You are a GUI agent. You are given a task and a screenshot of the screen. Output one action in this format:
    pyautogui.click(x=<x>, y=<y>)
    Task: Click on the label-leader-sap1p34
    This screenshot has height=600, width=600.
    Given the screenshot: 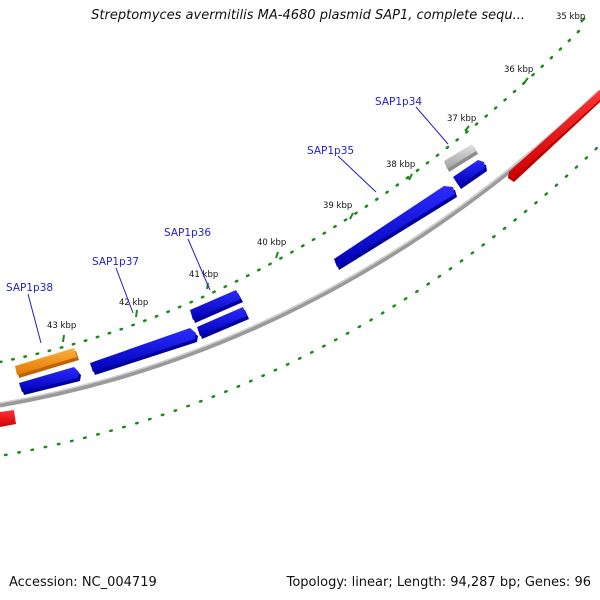 What is the action you would take?
    pyautogui.click(x=432, y=125)
    